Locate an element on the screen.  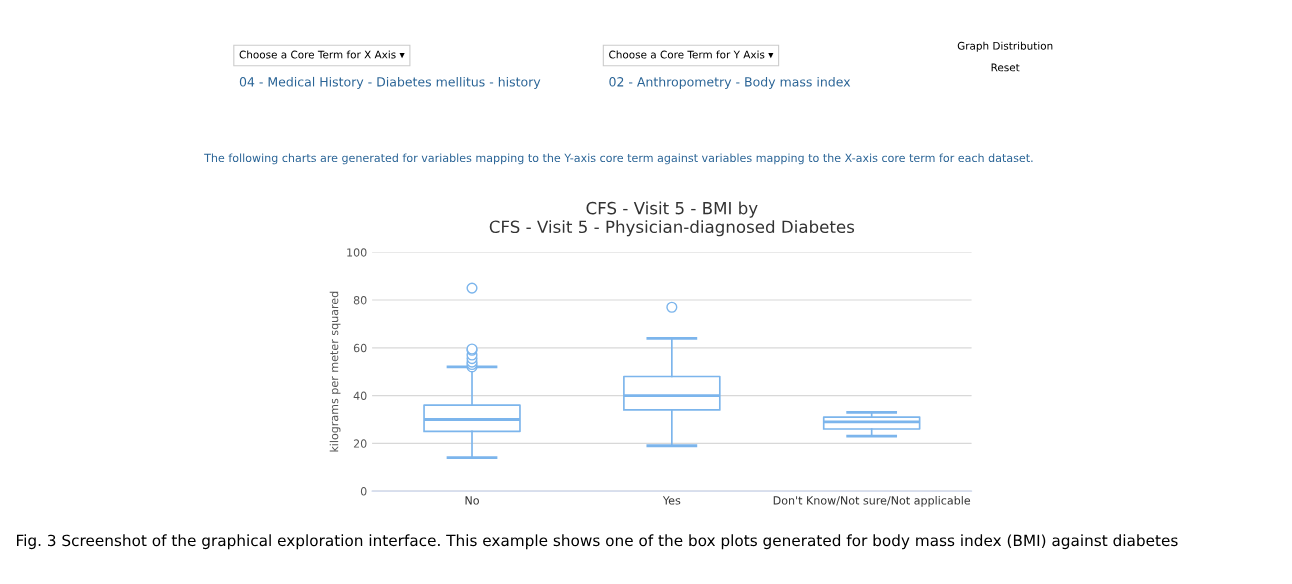
x-tick-label: No is located at coordinates (472, 500).